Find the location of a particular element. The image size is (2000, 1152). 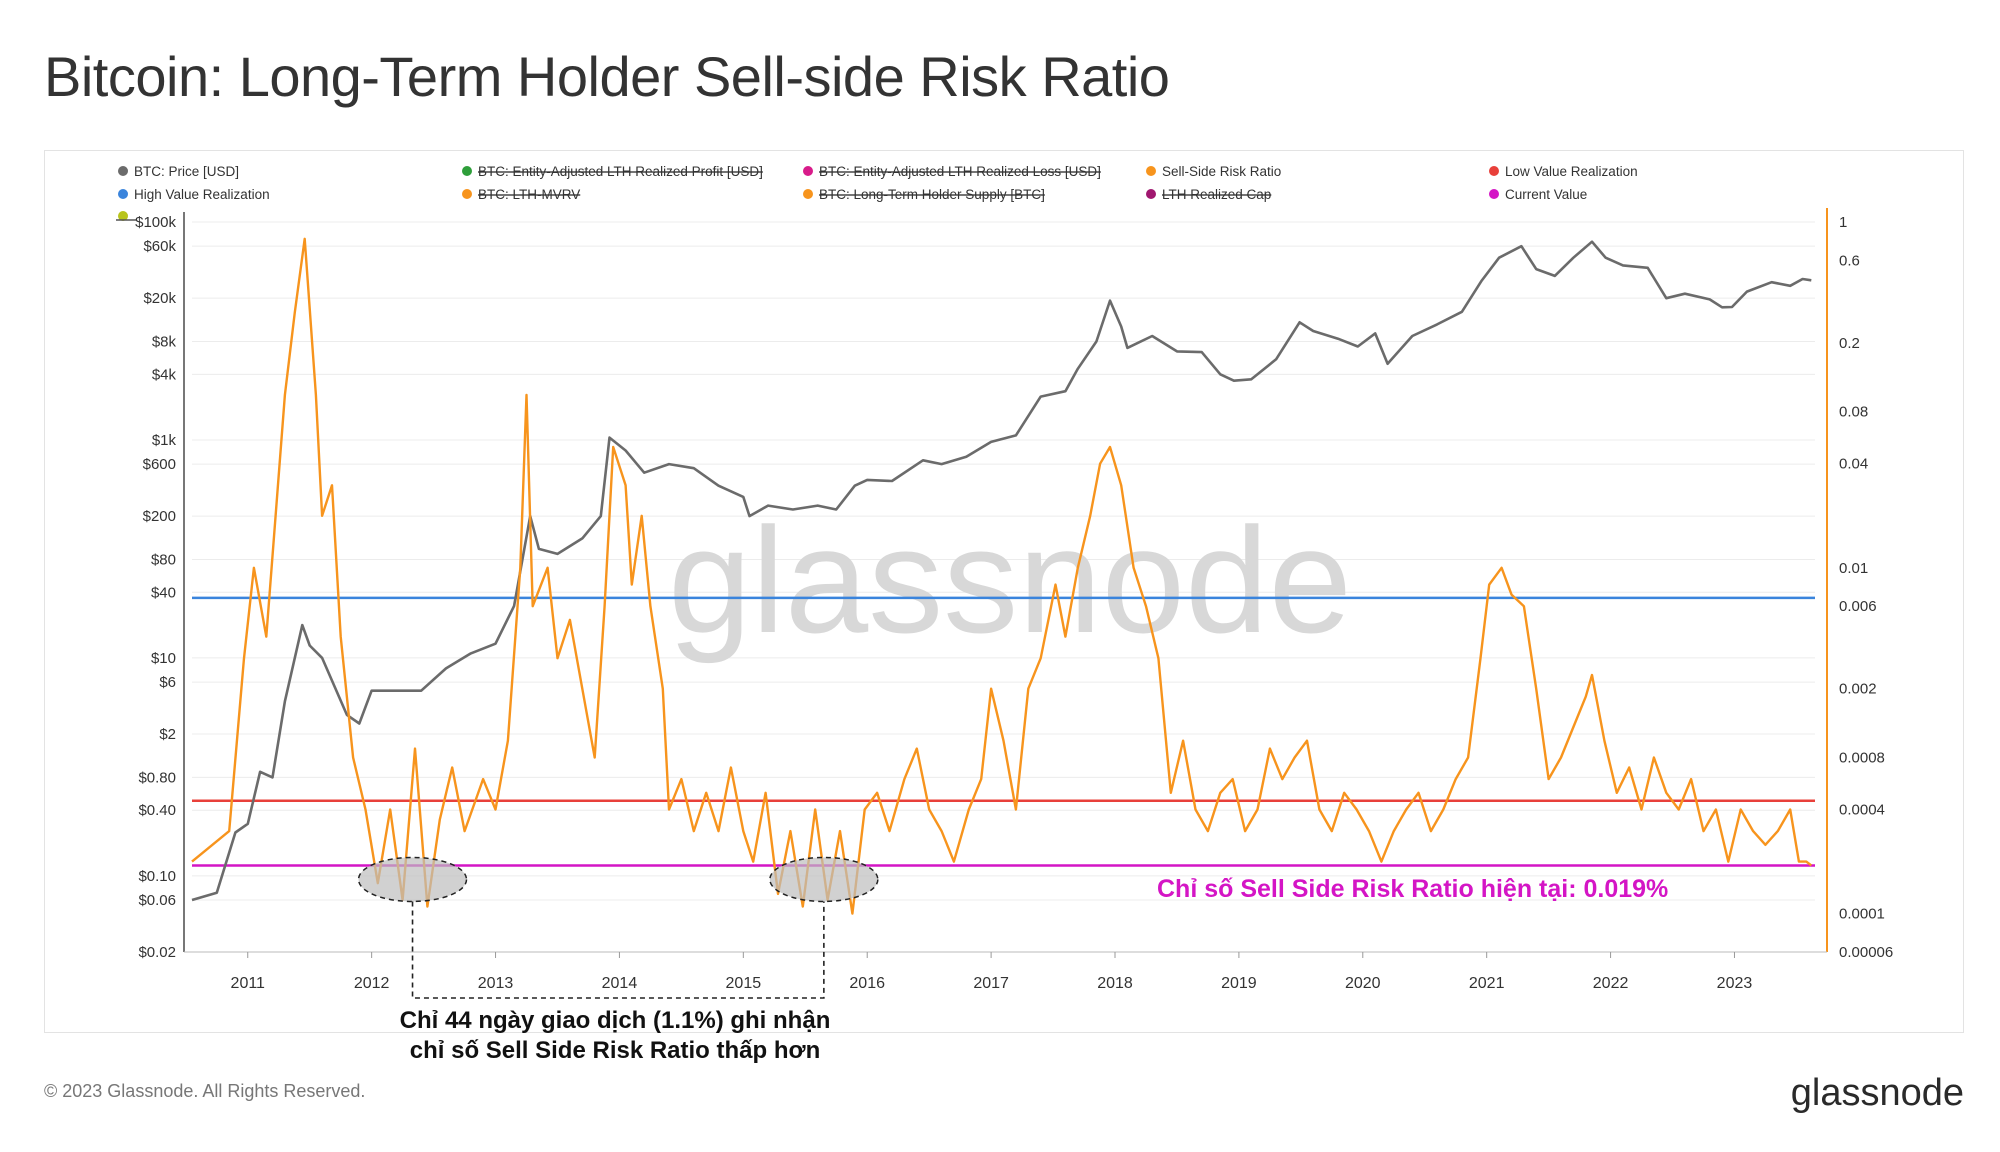

legend-label: LTH Realized Cap is located at coordinates (1216, 194).